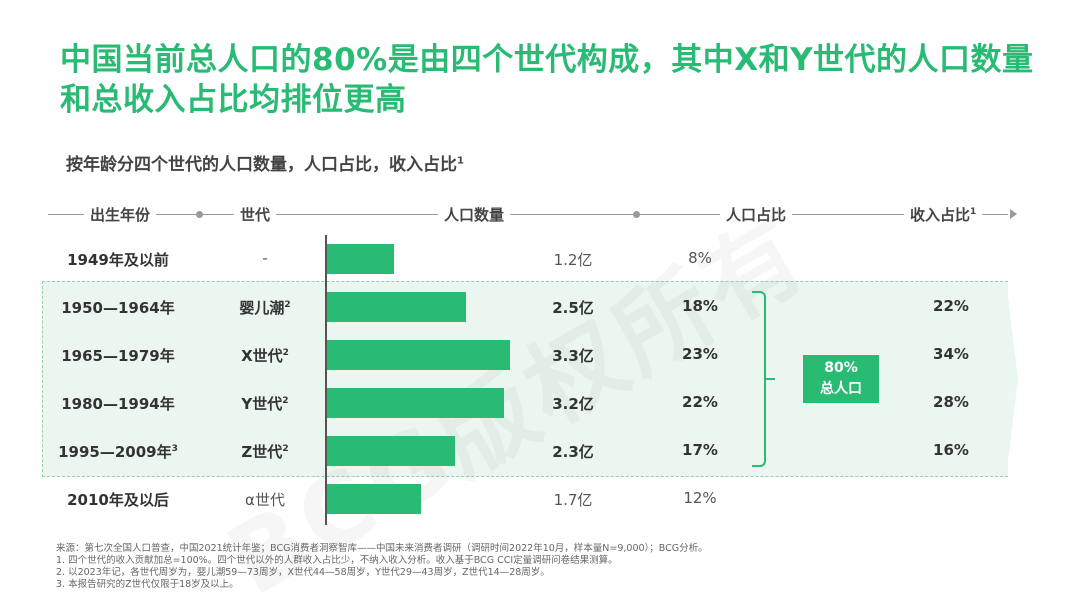  What do you see at coordinates (118, 404) in the screenshot?
I see `birth-year-label: 1980—1994年` at bounding box center [118, 404].